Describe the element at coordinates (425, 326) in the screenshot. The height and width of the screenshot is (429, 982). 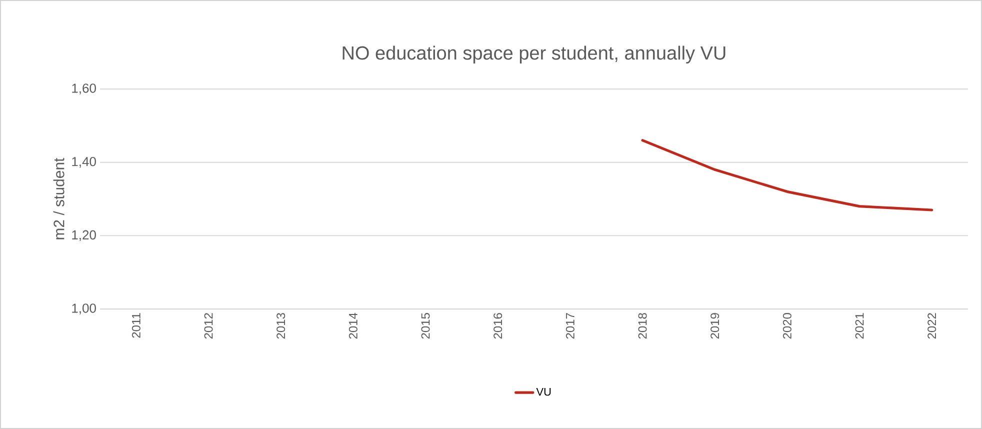
I see `x-tick-label: 2015` at that location.